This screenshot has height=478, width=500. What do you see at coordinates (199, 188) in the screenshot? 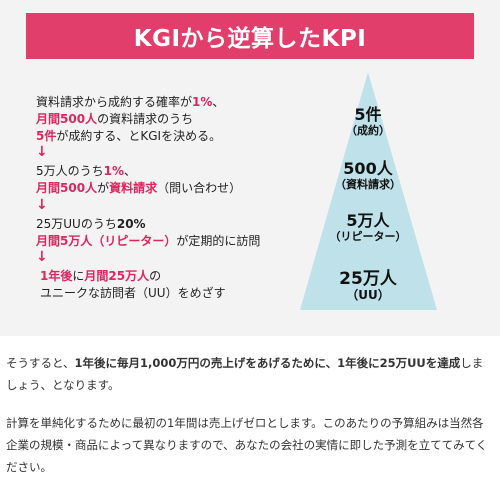
I see `text: （問い合わせ）` at bounding box center [199, 188].